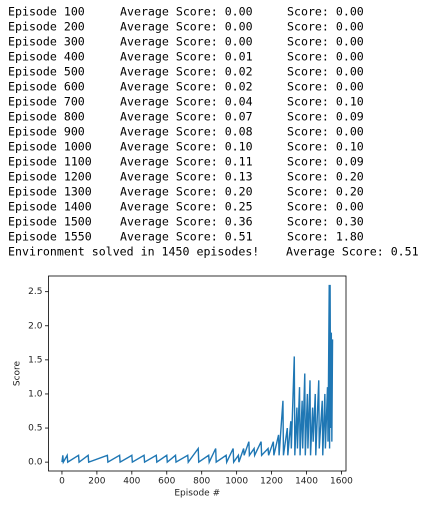  What do you see at coordinates (186, 147) in the screenshot?
I see `log-text: Average Score: 0.10` at bounding box center [186, 147].